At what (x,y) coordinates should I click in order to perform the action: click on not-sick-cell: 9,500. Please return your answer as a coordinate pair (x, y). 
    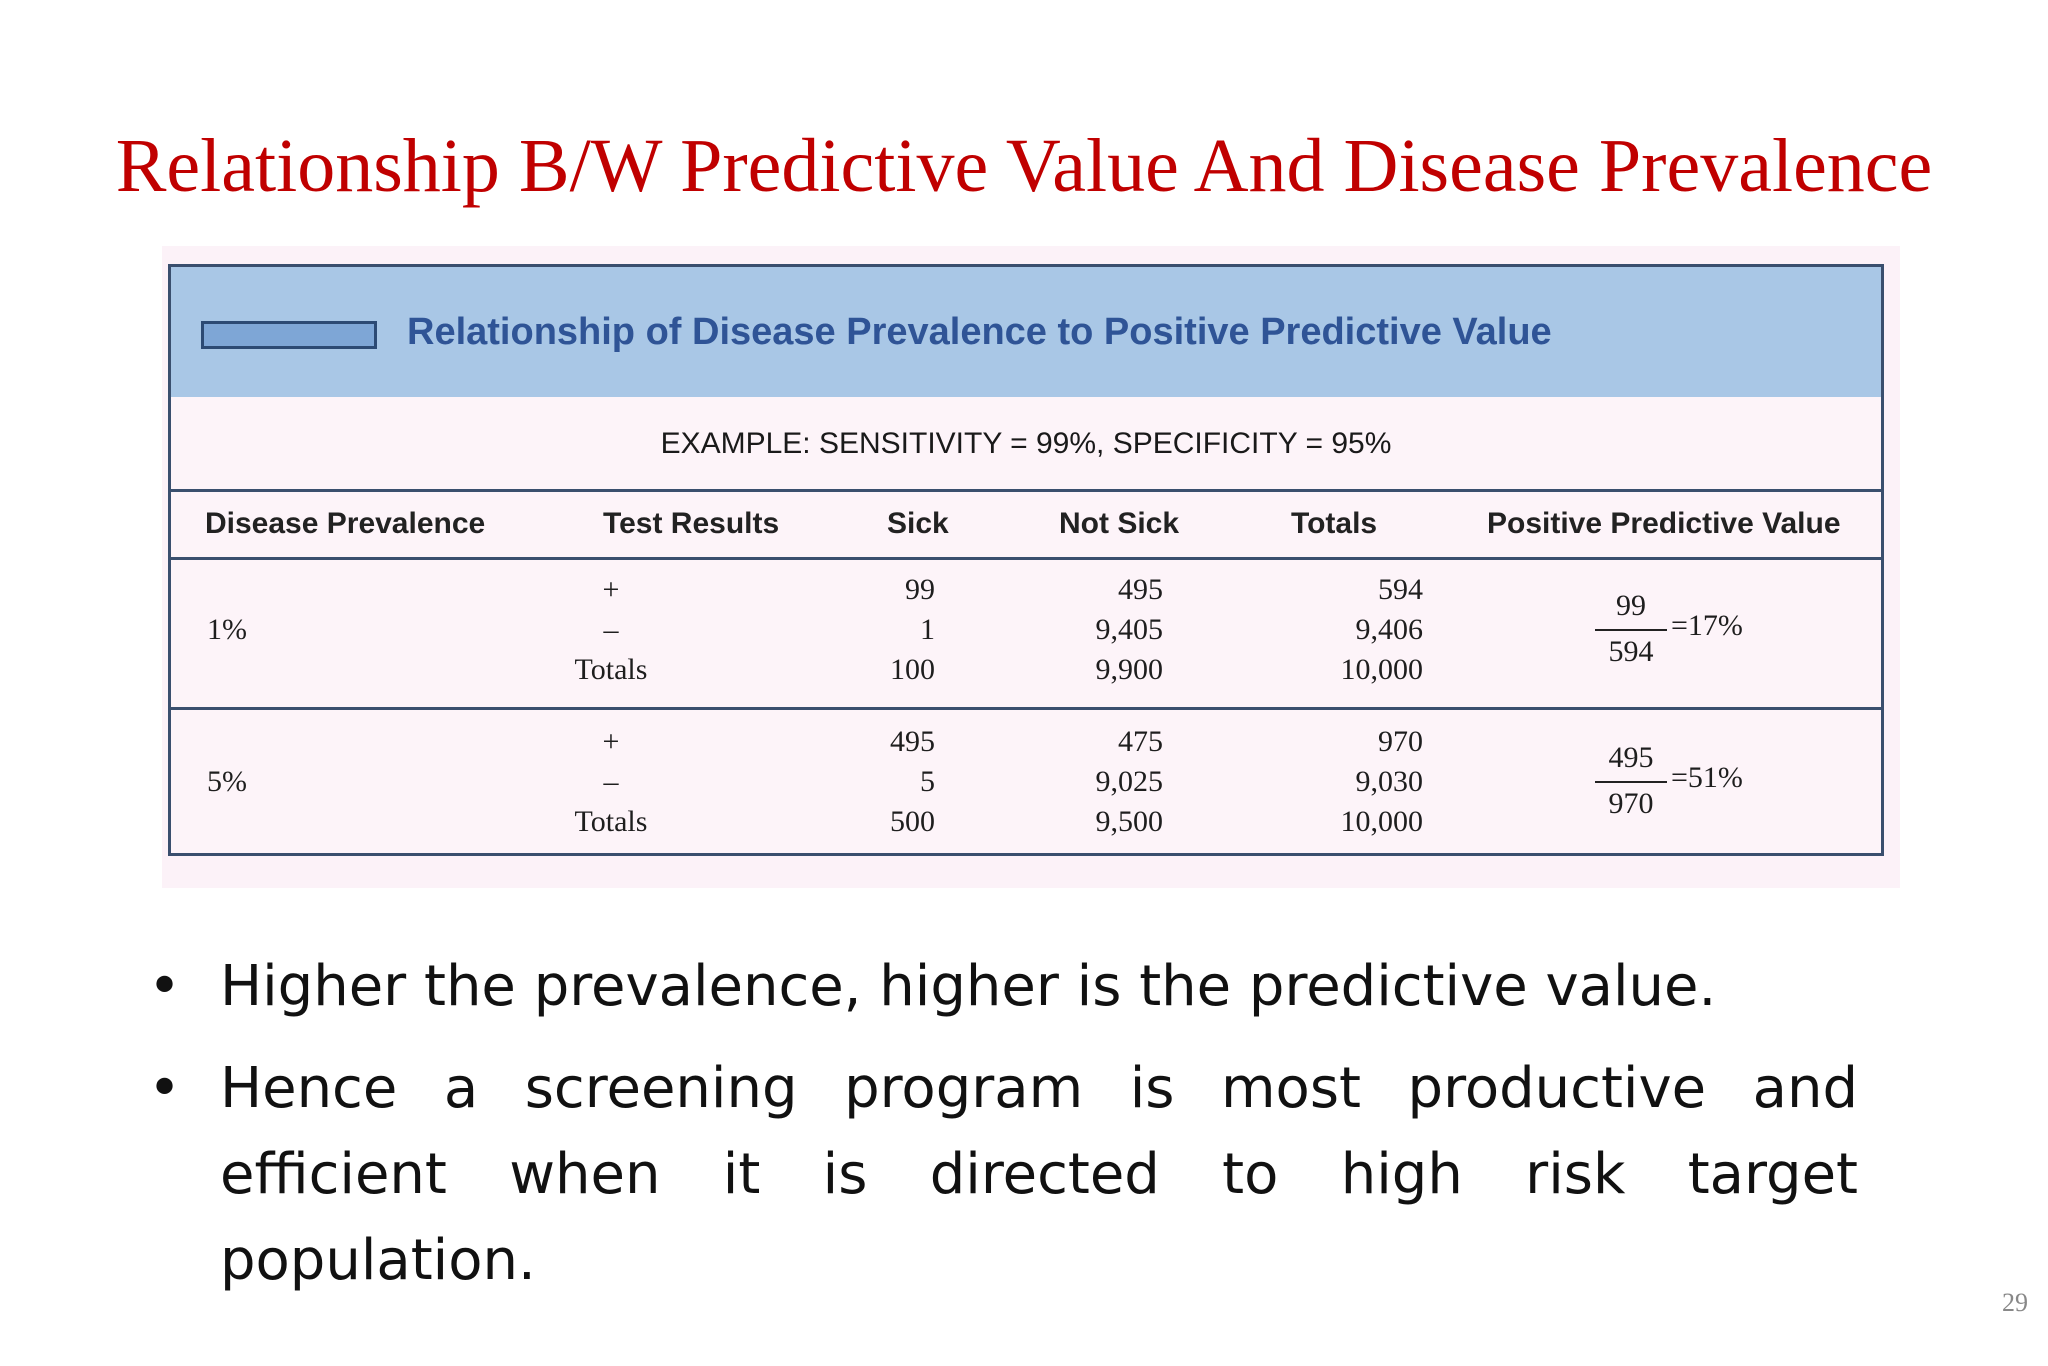
    Looking at the image, I should click on (1129, 821).